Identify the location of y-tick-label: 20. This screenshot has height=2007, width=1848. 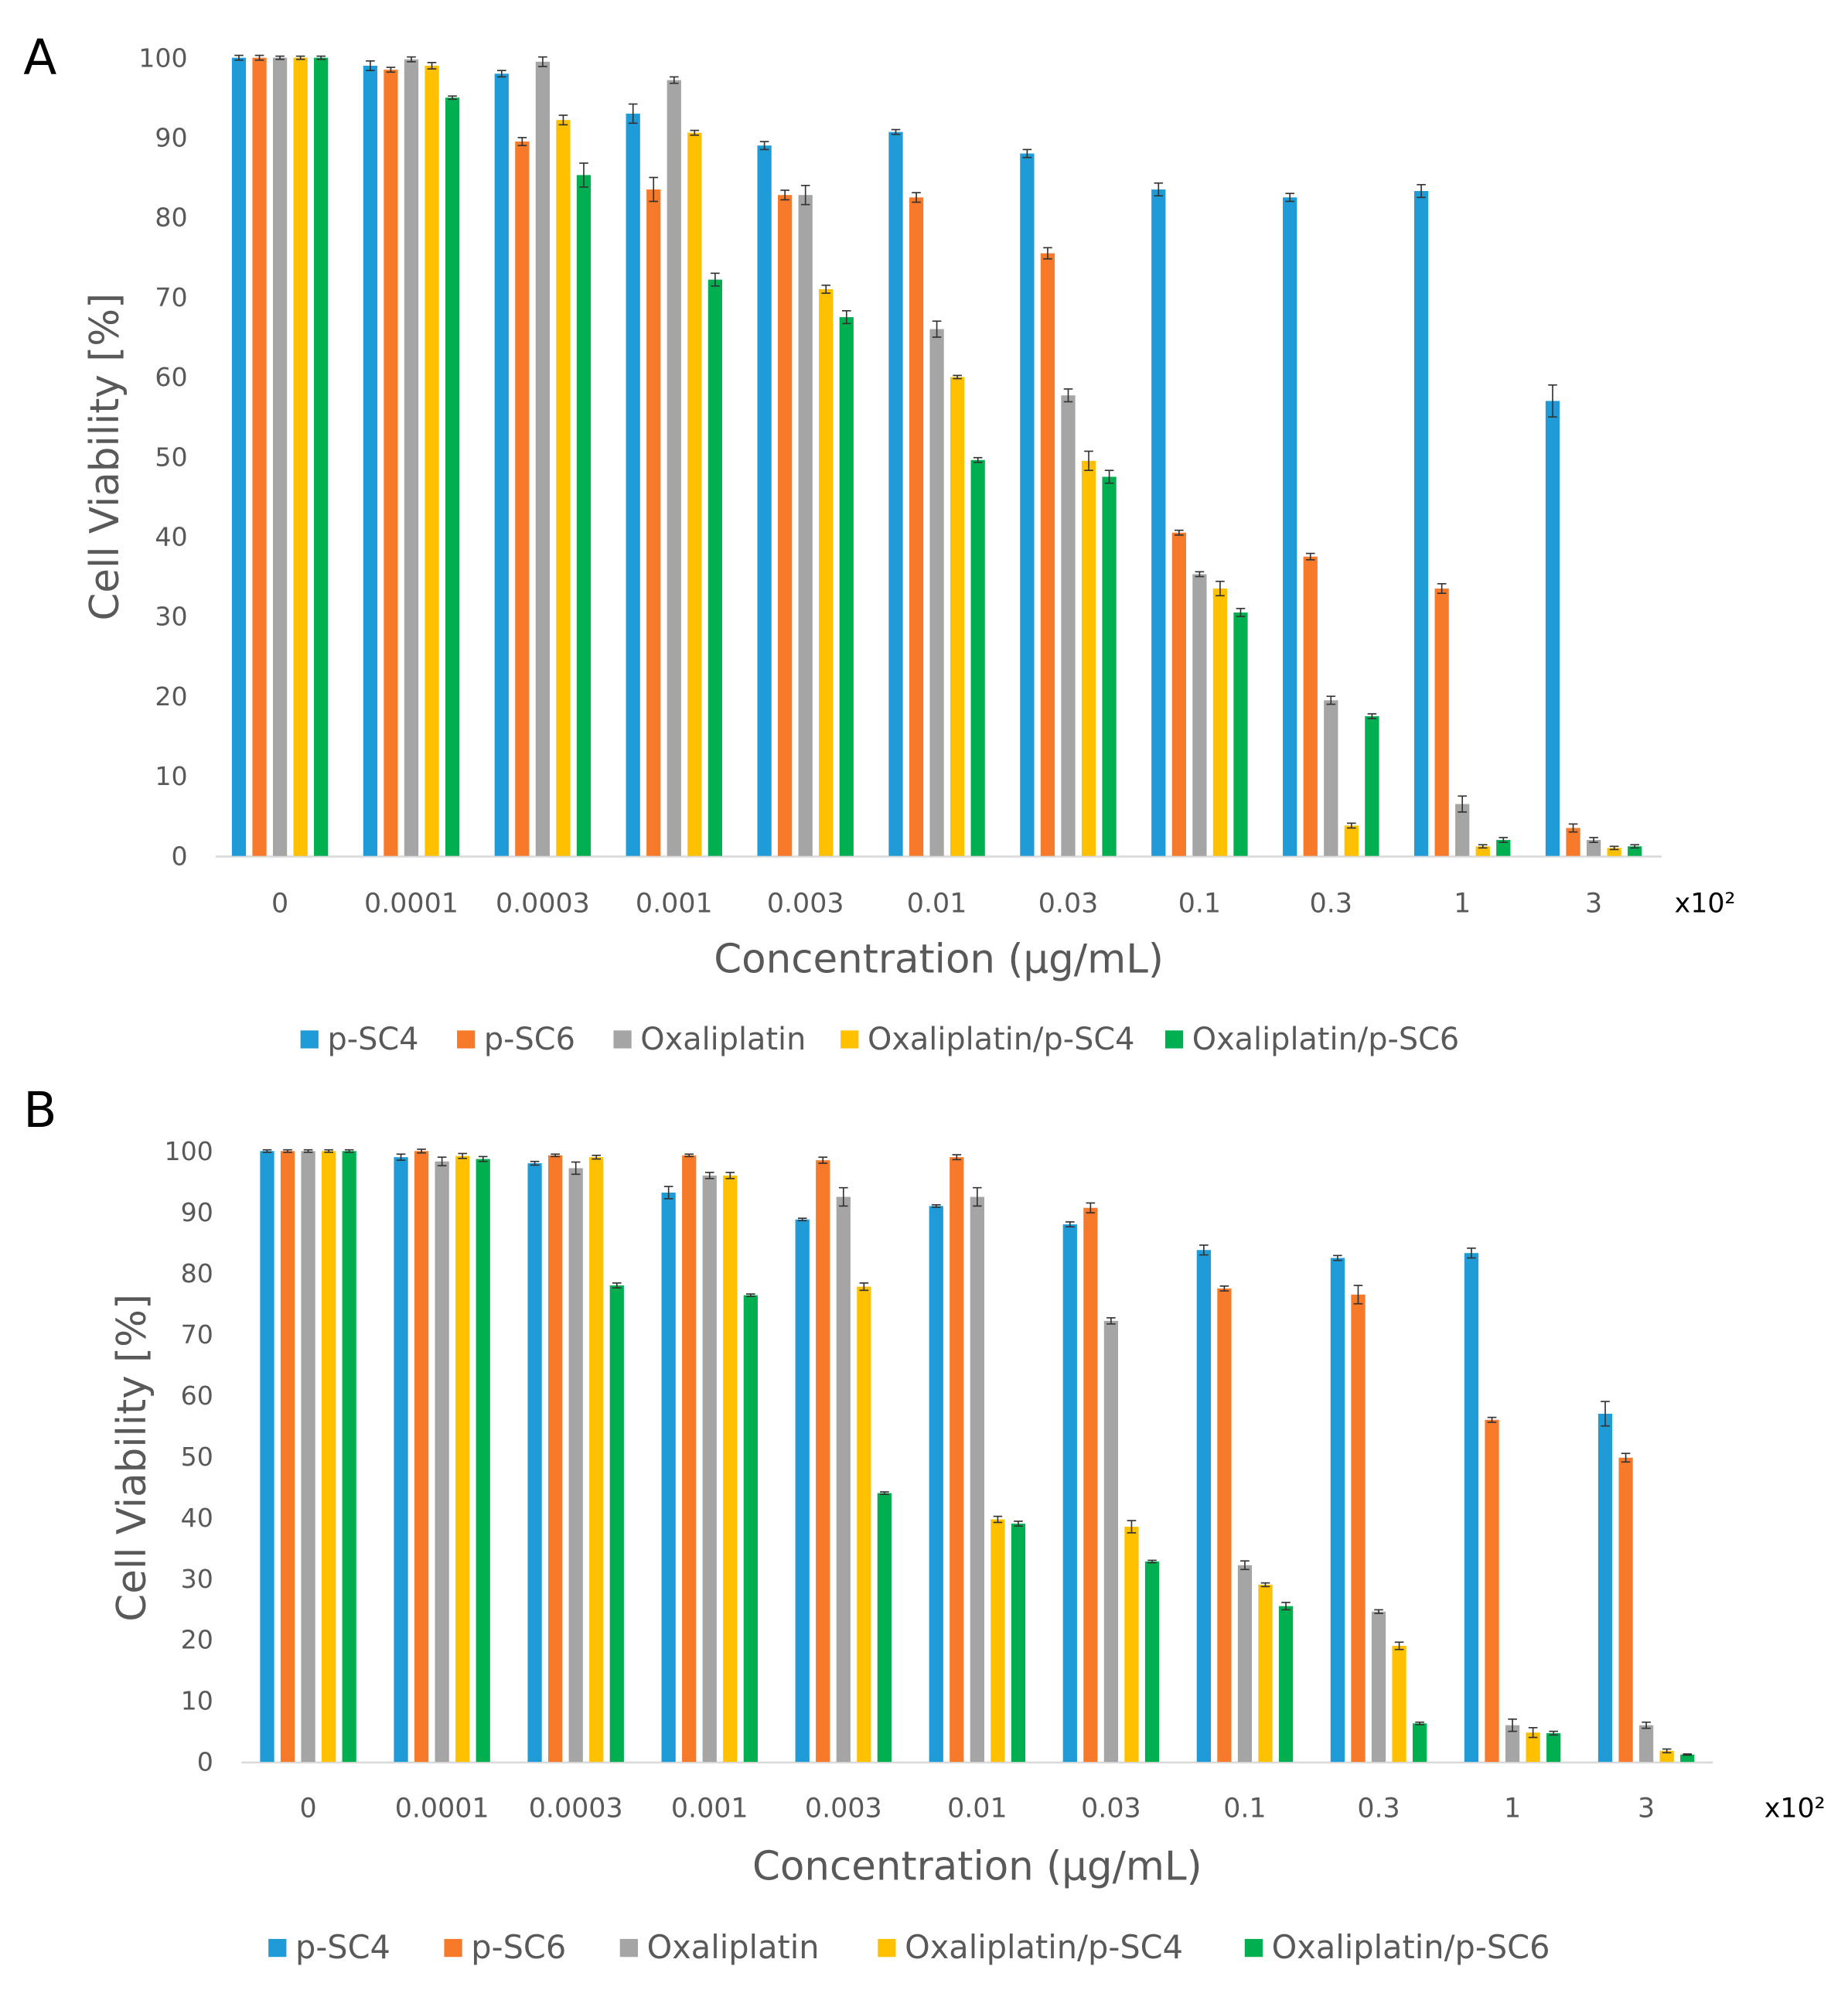
(197, 1640).